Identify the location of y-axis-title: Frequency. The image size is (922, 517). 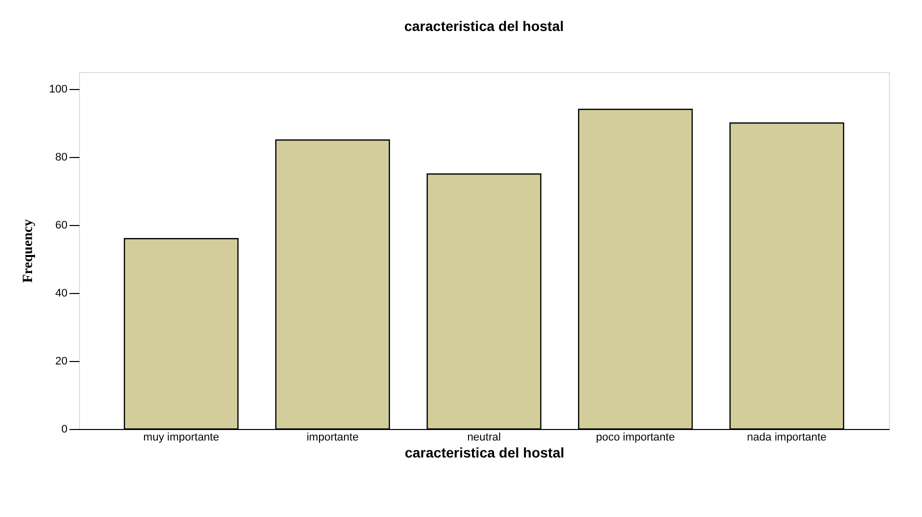
(28, 251).